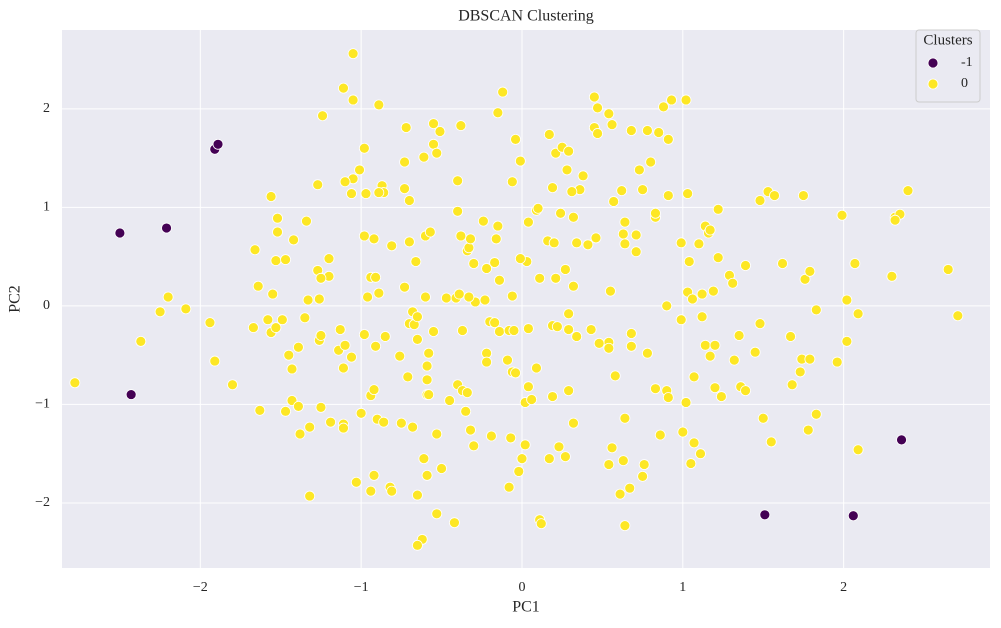  What do you see at coordinates (361, 587) in the screenshot?
I see `x-tick-label: −1` at bounding box center [361, 587].